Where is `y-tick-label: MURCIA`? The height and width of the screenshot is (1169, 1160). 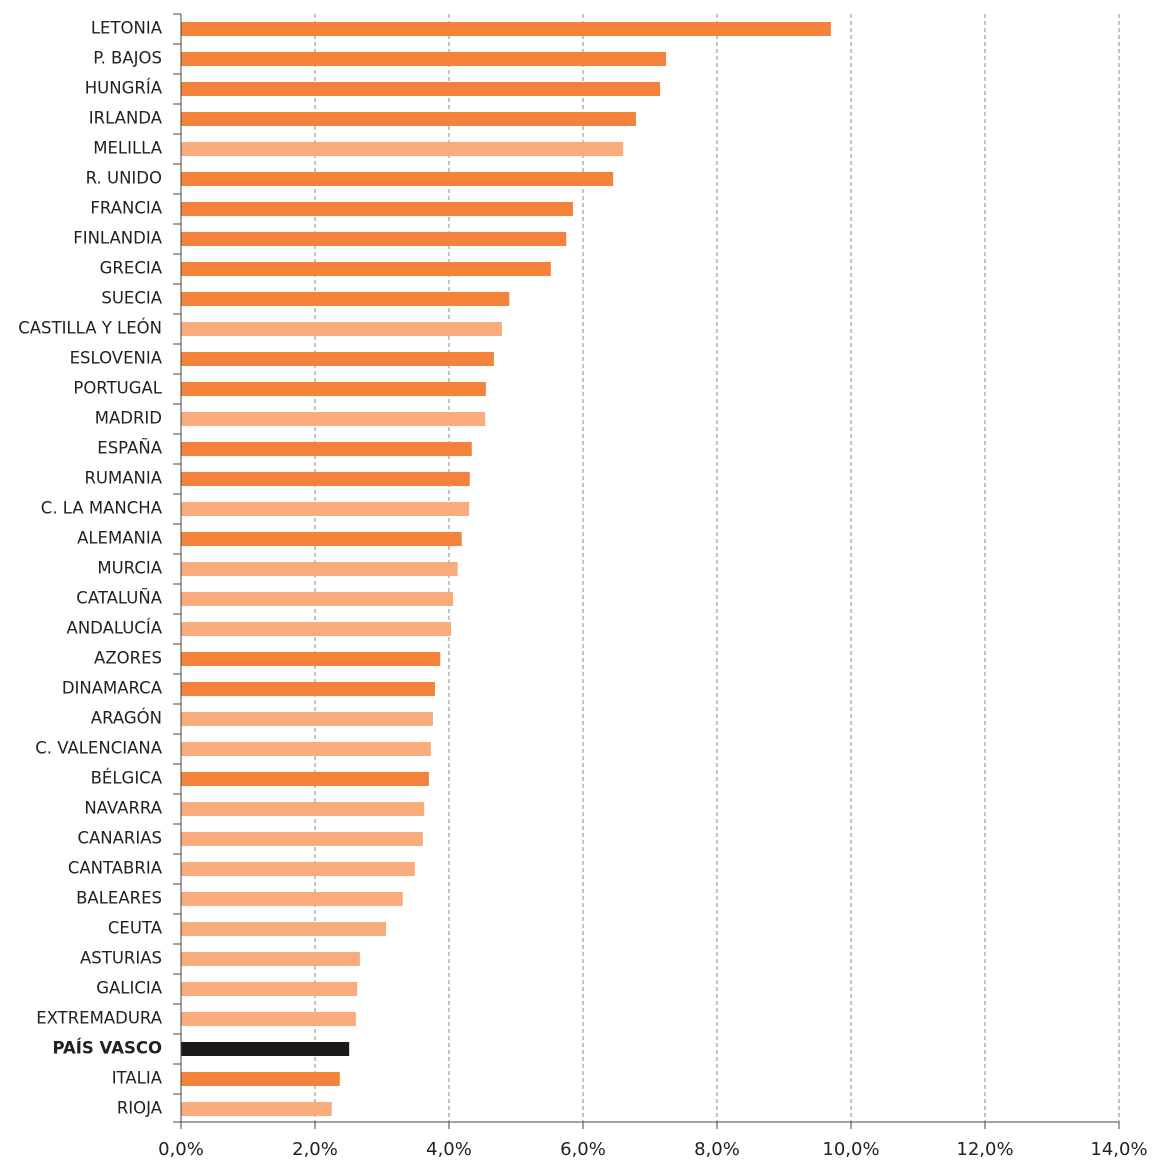
y-tick-label: MURCIA is located at coordinates (129, 568).